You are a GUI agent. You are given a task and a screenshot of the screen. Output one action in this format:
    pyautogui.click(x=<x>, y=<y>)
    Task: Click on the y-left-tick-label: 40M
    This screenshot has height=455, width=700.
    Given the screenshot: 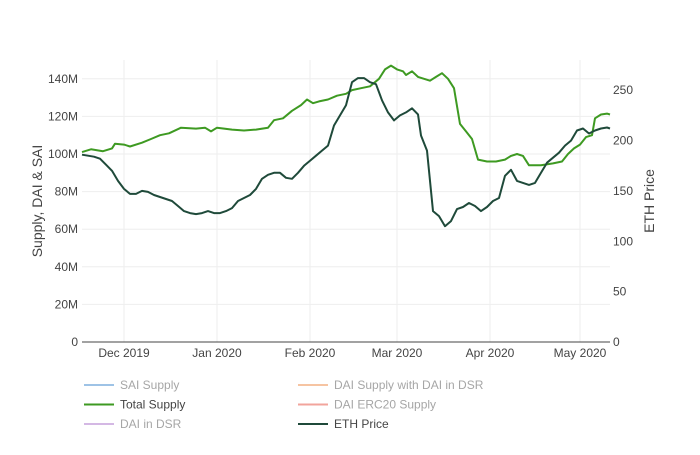 What is the action you would take?
    pyautogui.click(x=66, y=267)
    